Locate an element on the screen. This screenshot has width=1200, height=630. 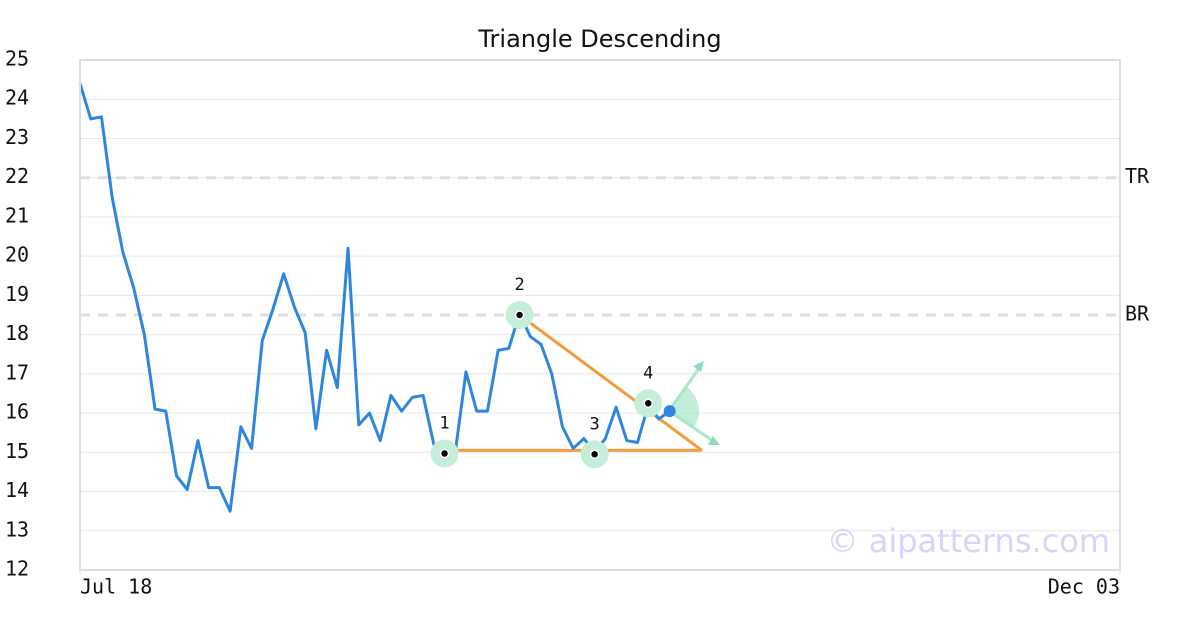
y-tick-label: 18 is located at coordinates (17, 333).